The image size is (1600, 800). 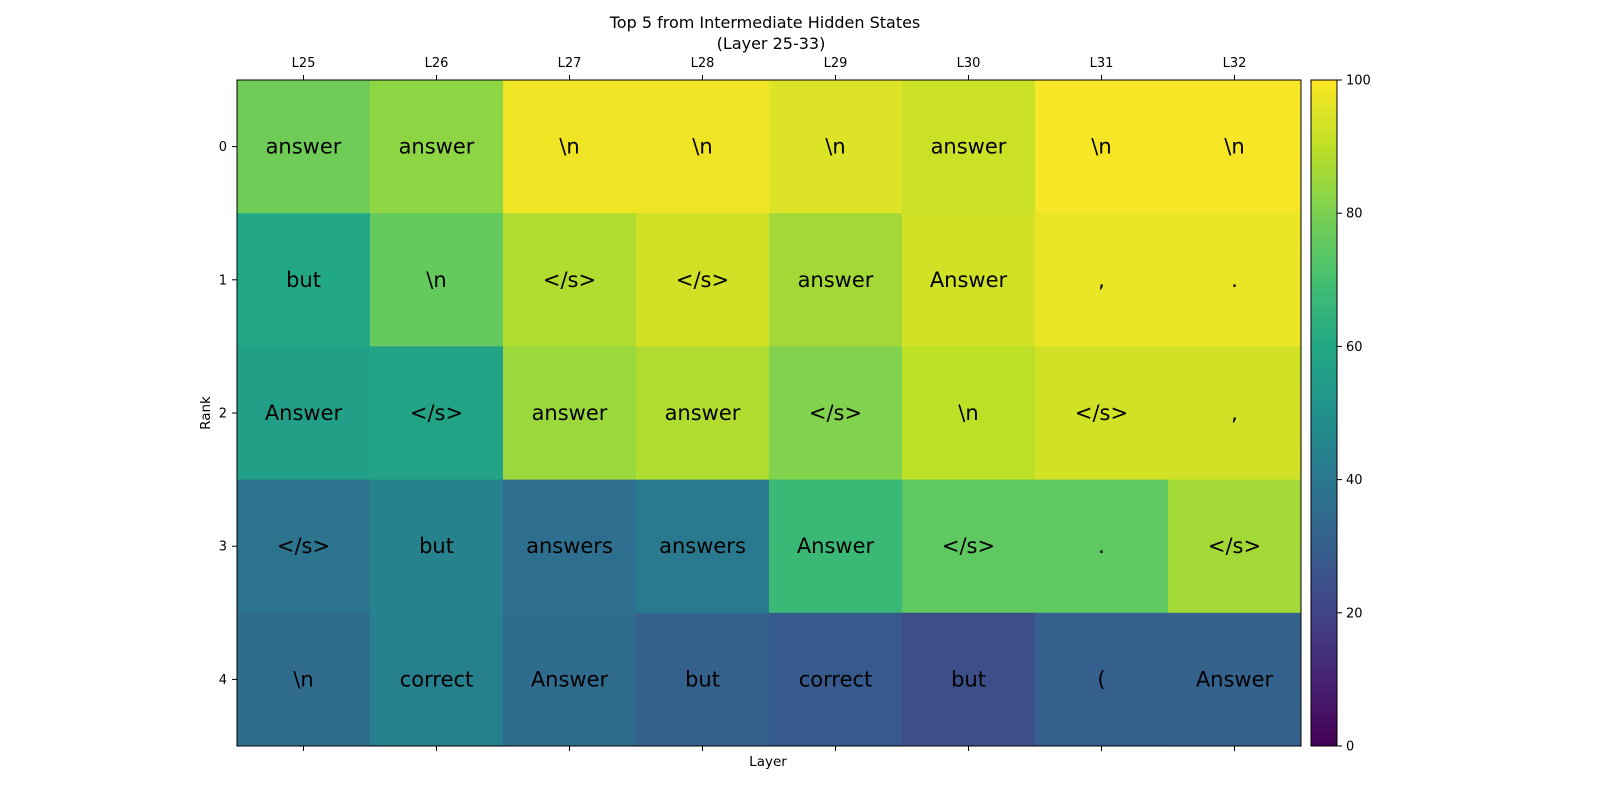 I want to click on colorbar-tick-label: 40, so click(x=1354, y=480).